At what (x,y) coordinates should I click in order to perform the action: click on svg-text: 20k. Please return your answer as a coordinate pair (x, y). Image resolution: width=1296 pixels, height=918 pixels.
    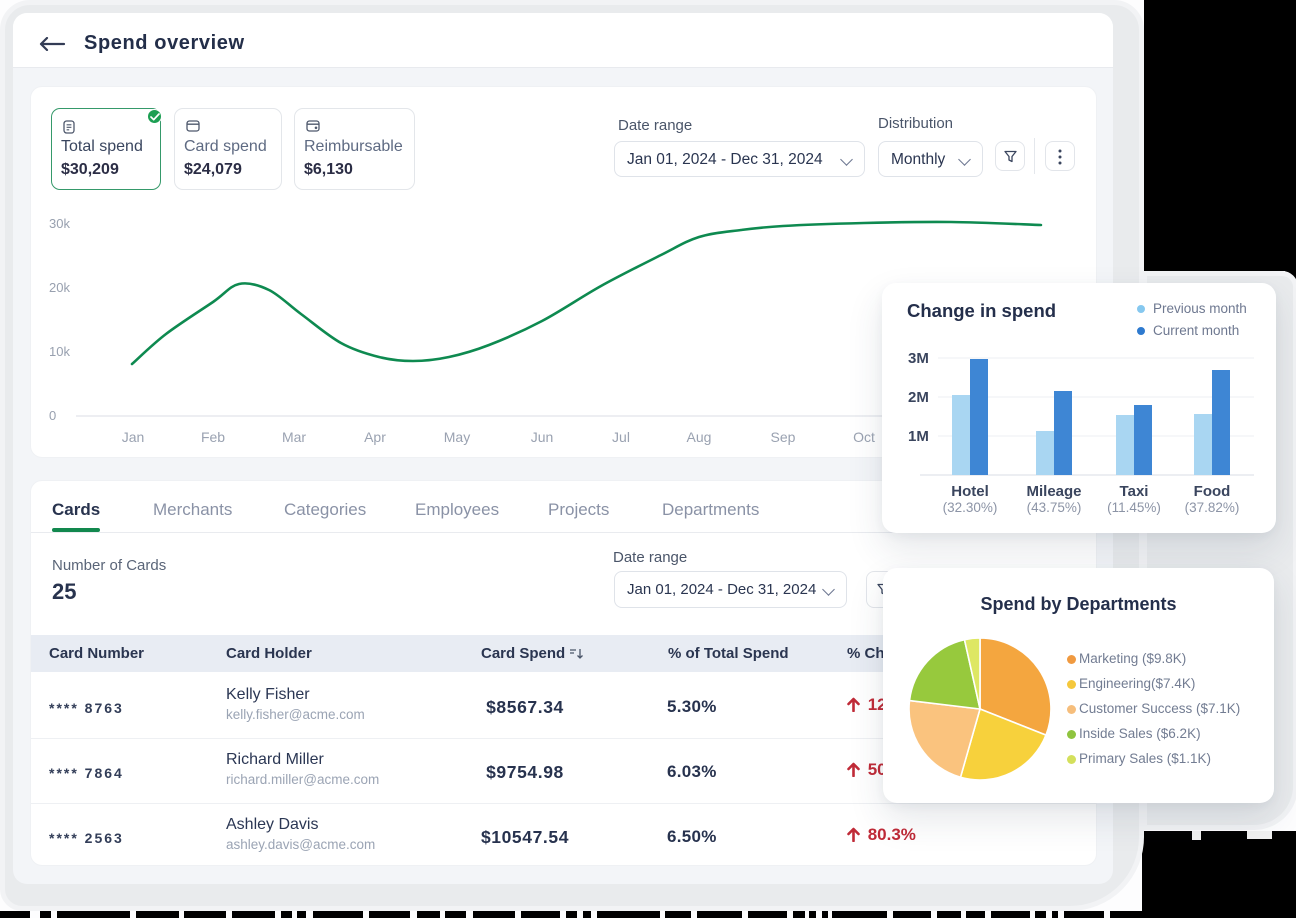
    Looking at the image, I should click on (59, 287).